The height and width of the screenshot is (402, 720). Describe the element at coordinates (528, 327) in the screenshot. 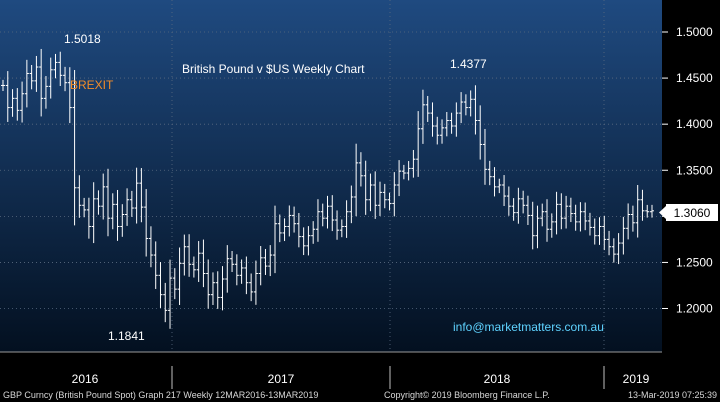

I see `annotation-email: info@marketmatters.com.au` at that location.